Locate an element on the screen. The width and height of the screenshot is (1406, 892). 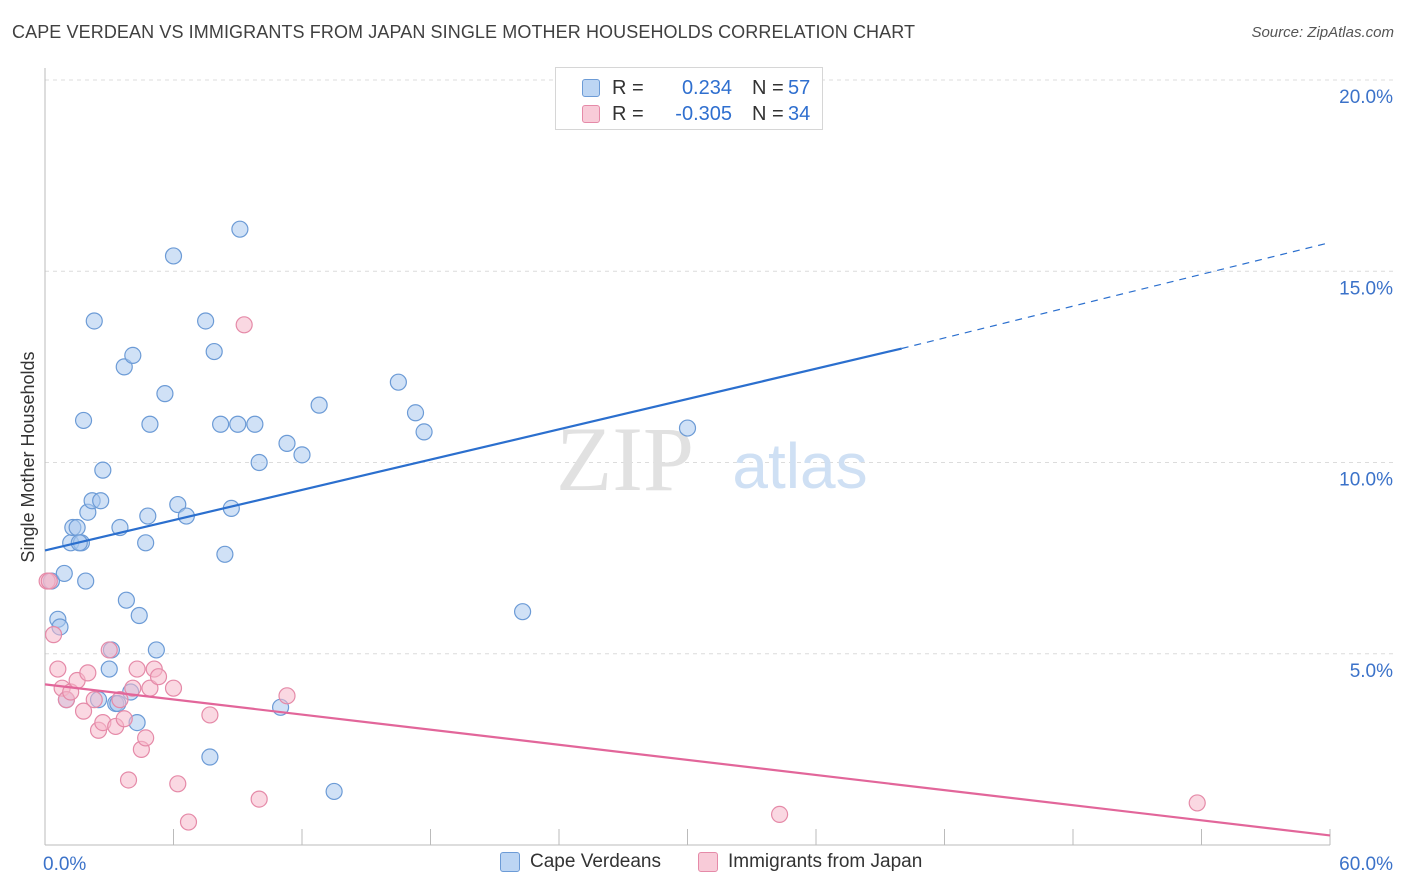
watermark-zip: ZIP is located at coordinates (625, 459).